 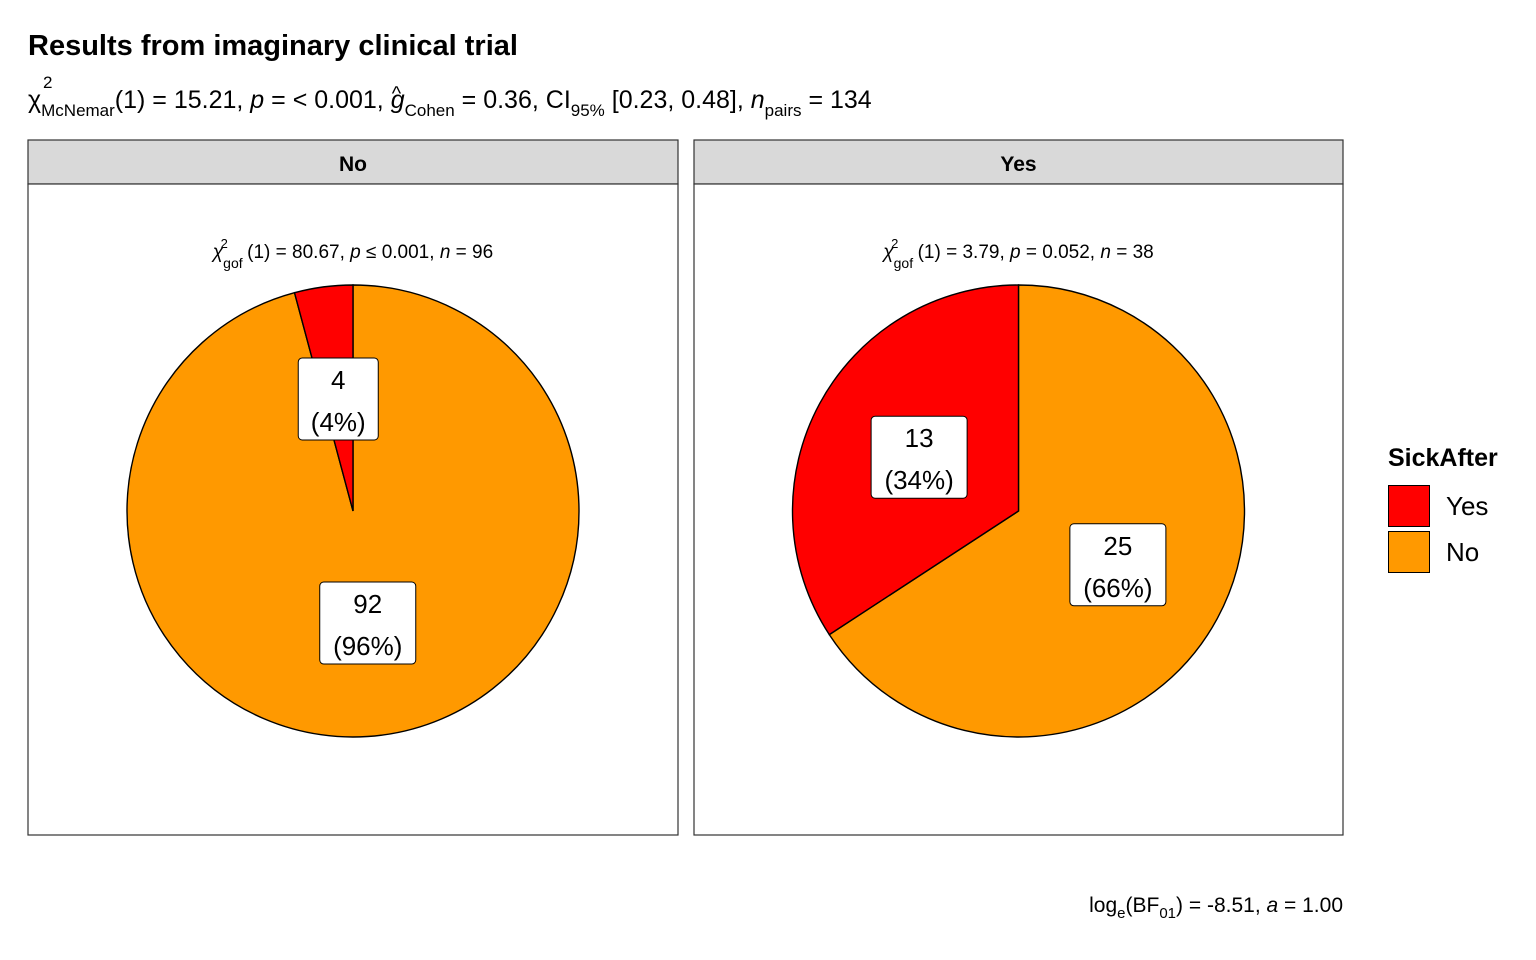 What do you see at coordinates (1216, 908) in the screenshot?
I see `chart-caption: loge(BF01) = -8.51, a = 1.00` at bounding box center [1216, 908].